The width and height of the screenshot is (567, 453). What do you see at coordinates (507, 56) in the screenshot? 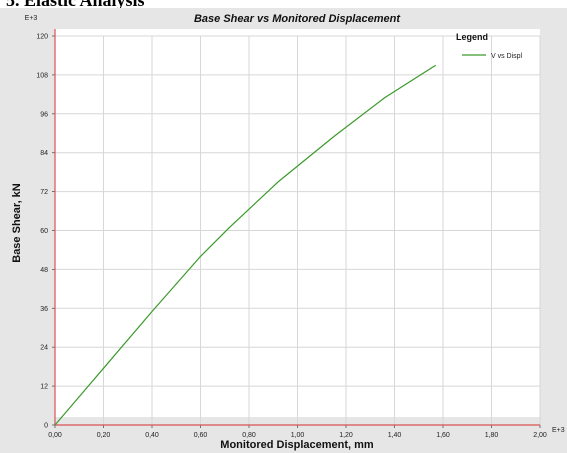
I see `legend-series-label: V vs Displ` at bounding box center [507, 56].